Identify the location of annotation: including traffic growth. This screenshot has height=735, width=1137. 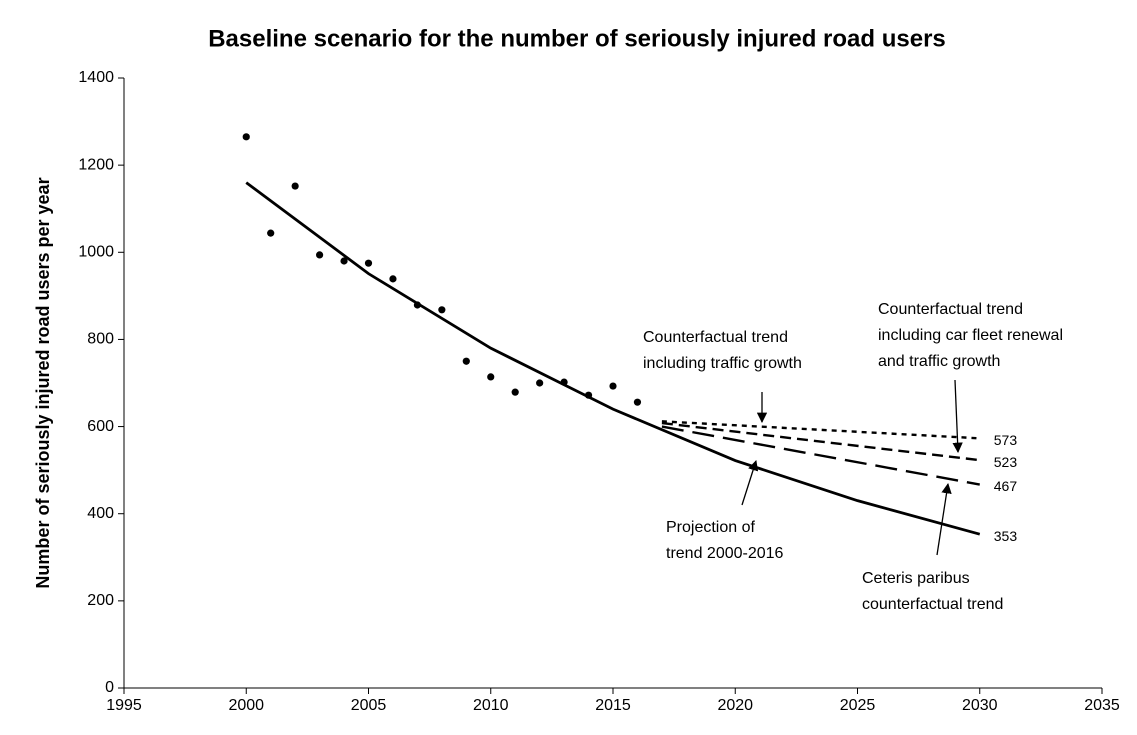
(722, 363).